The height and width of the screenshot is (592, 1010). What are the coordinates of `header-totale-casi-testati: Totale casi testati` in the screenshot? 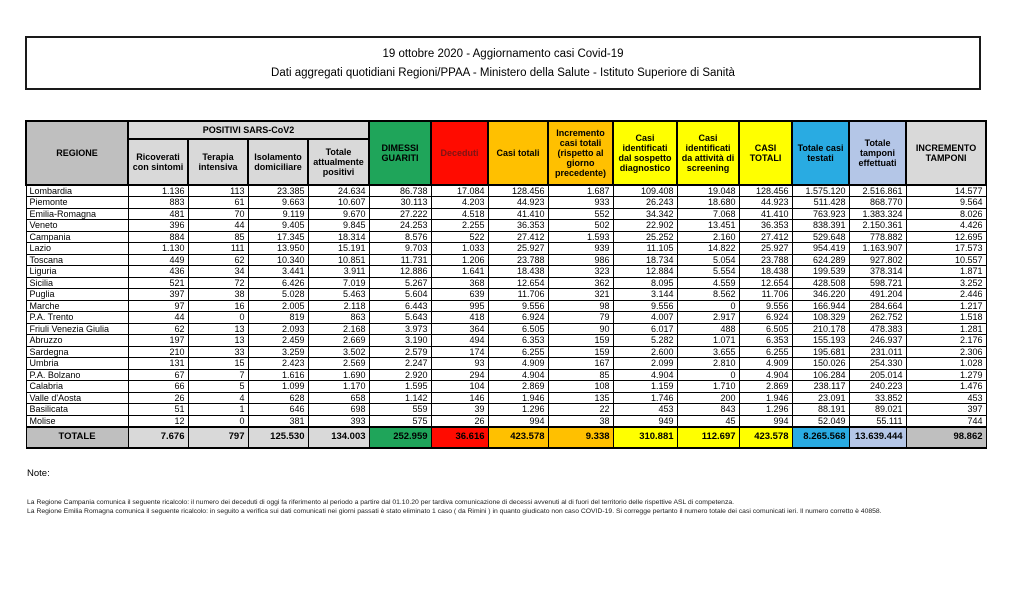 It's located at (821, 153).